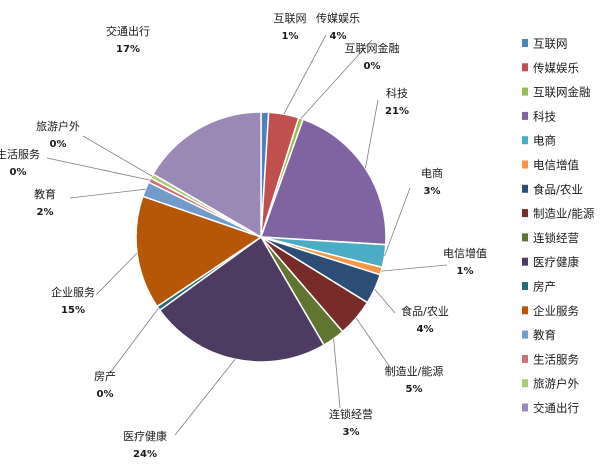 The width and height of the screenshot is (600, 476). What do you see at coordinates (544, 287) in the screenshot?
I see `legend-label-10: 房产` at bounding box center [544, 287].